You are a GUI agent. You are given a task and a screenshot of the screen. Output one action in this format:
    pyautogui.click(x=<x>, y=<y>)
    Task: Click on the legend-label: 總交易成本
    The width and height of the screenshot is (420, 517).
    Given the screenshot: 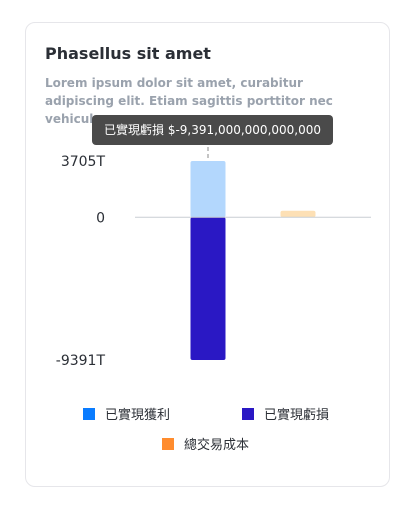 What is the action you would take?
    pyautogui.click(x=217, y=445)
    